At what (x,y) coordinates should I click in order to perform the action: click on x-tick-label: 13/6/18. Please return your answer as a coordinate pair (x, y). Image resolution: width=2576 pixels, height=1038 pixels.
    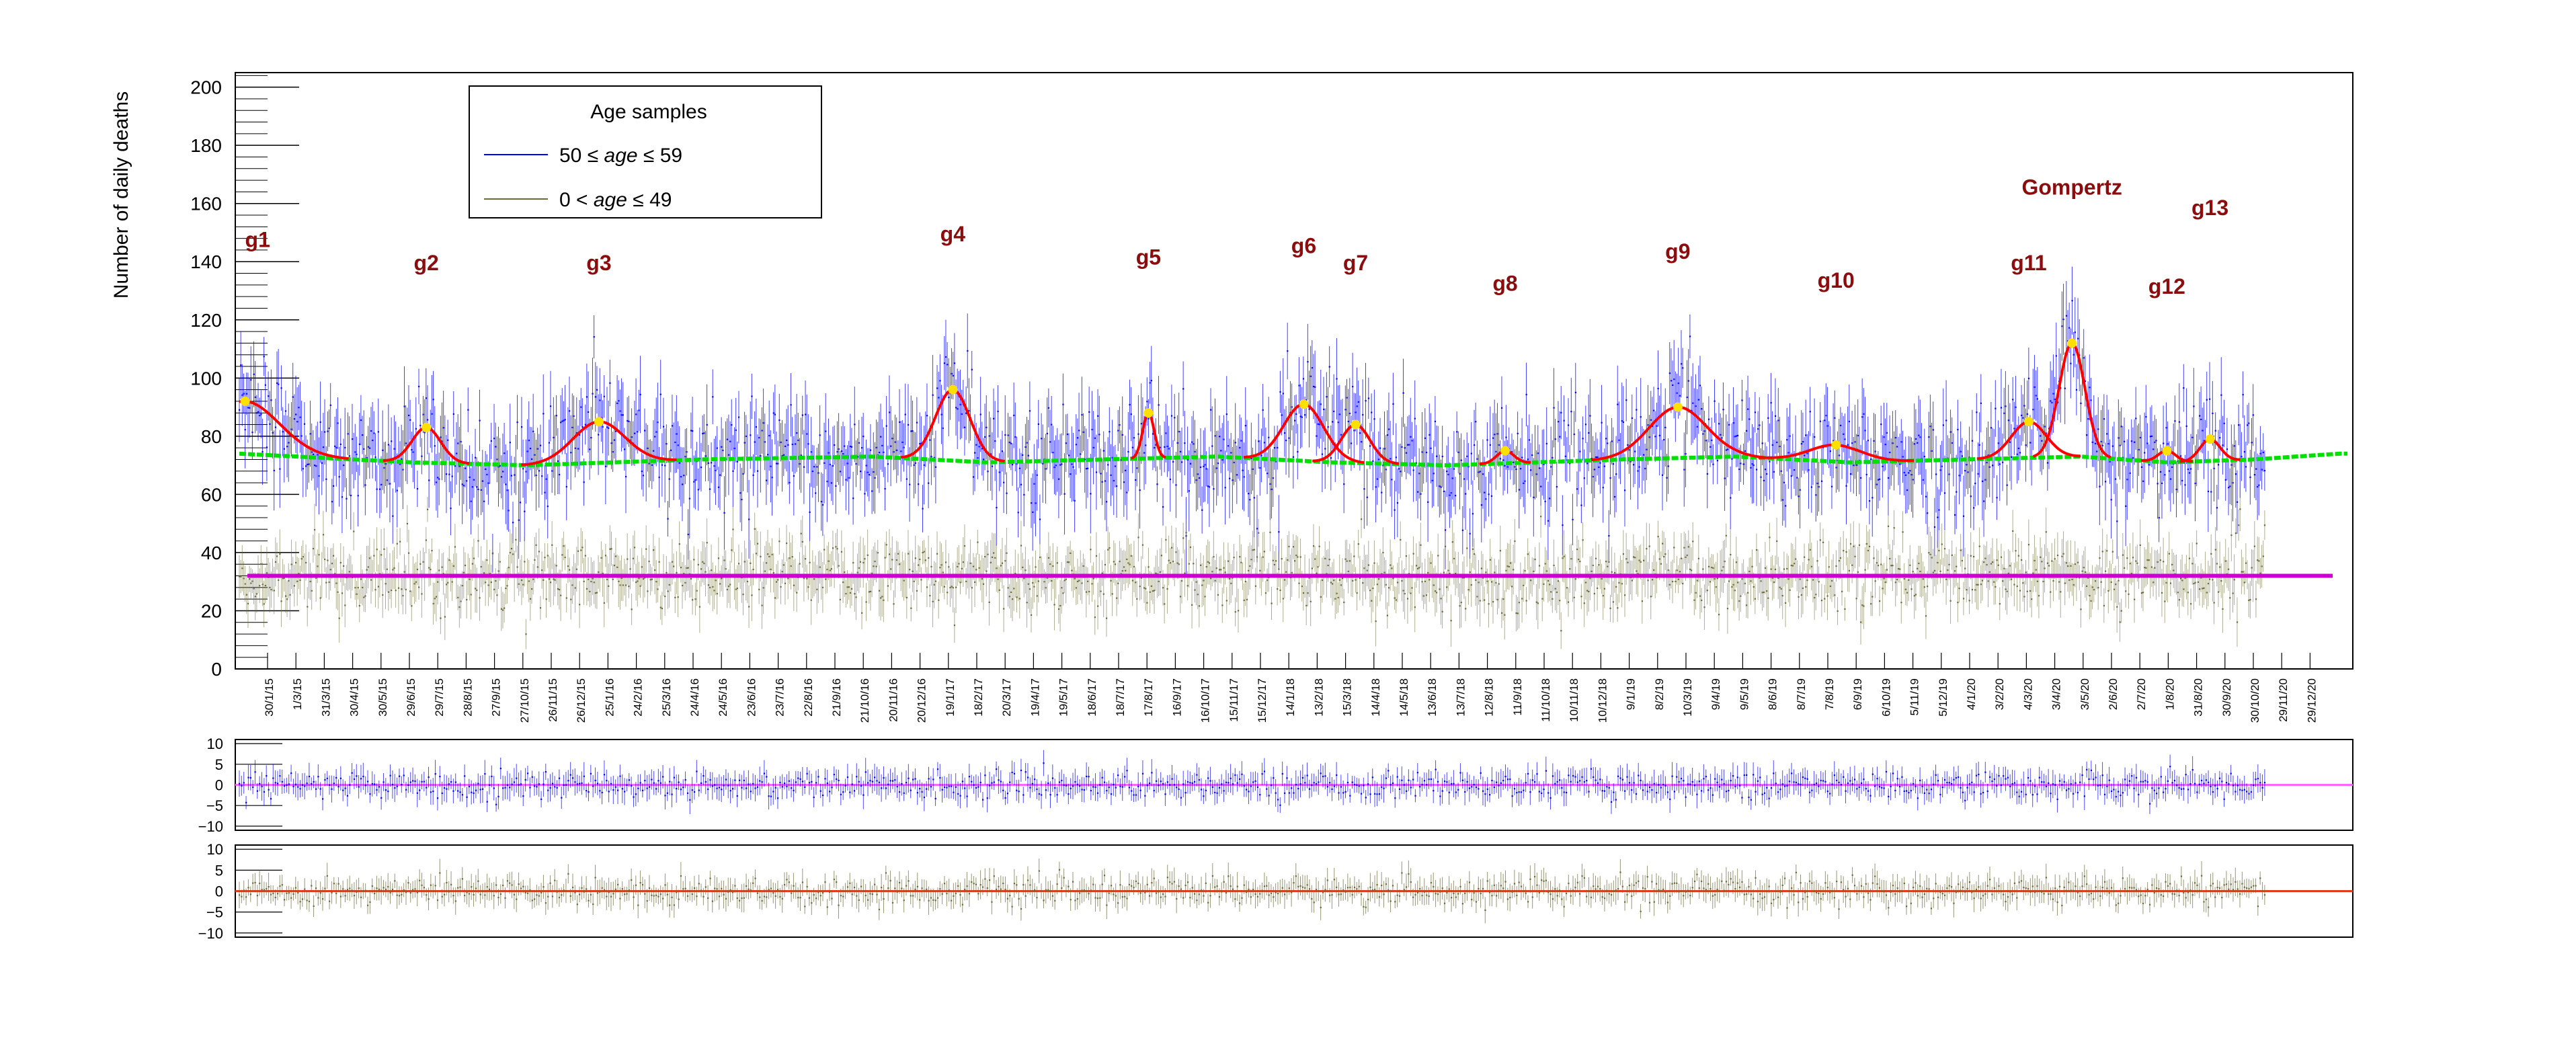
    Looking at the image, I should click on (1432, 697).